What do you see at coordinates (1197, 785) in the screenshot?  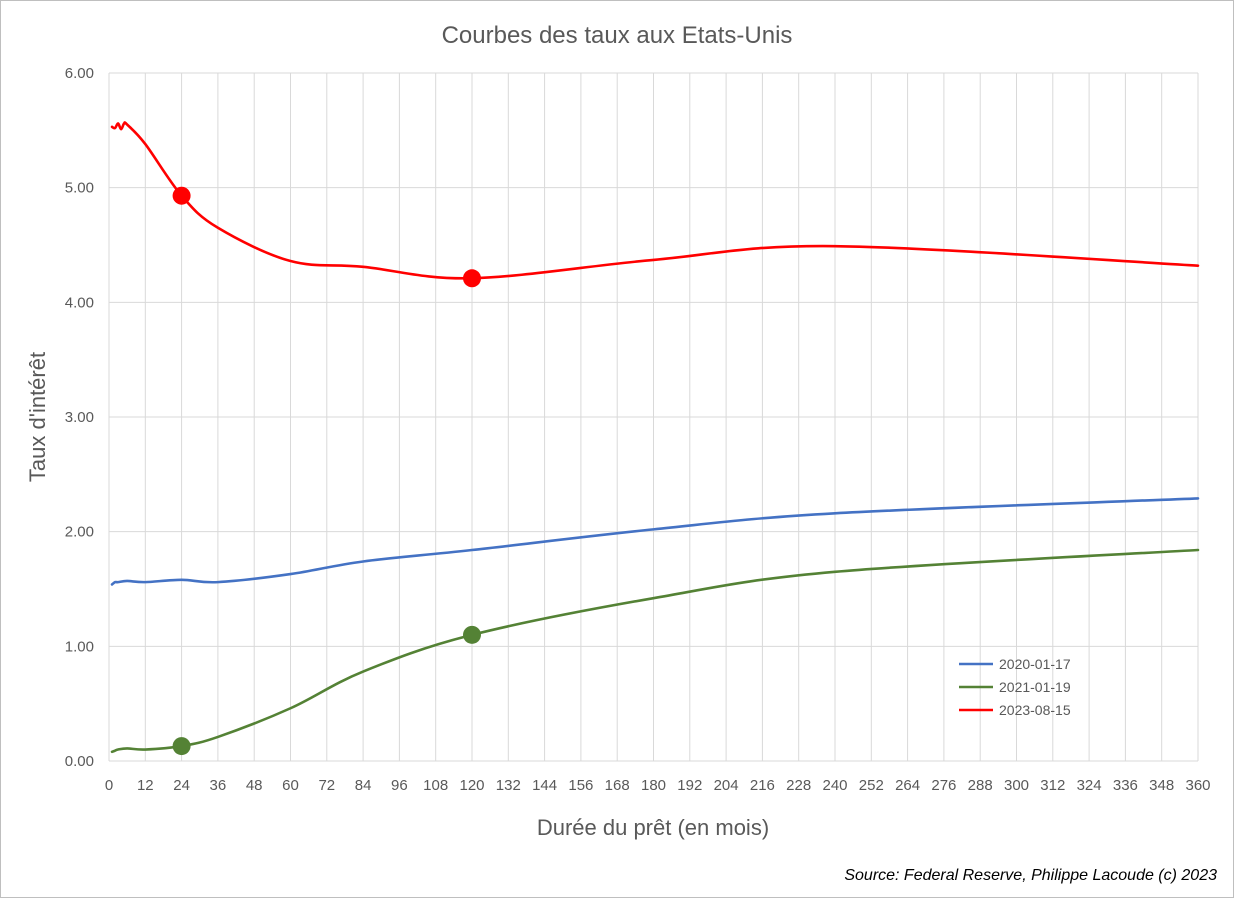 I see `x-tick-label: 360` at bounding box center [1197, 785].